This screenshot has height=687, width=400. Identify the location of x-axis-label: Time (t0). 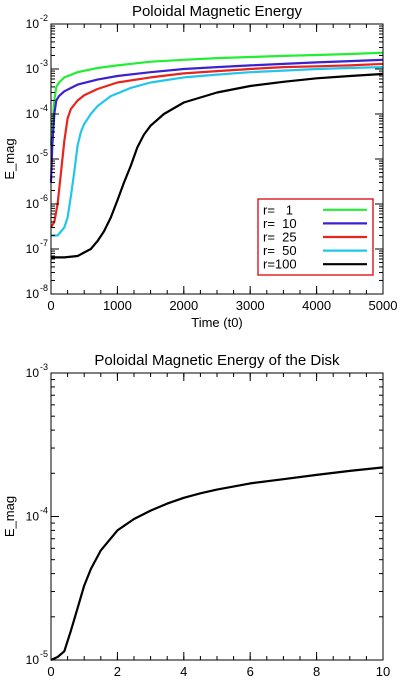
(217, 322).